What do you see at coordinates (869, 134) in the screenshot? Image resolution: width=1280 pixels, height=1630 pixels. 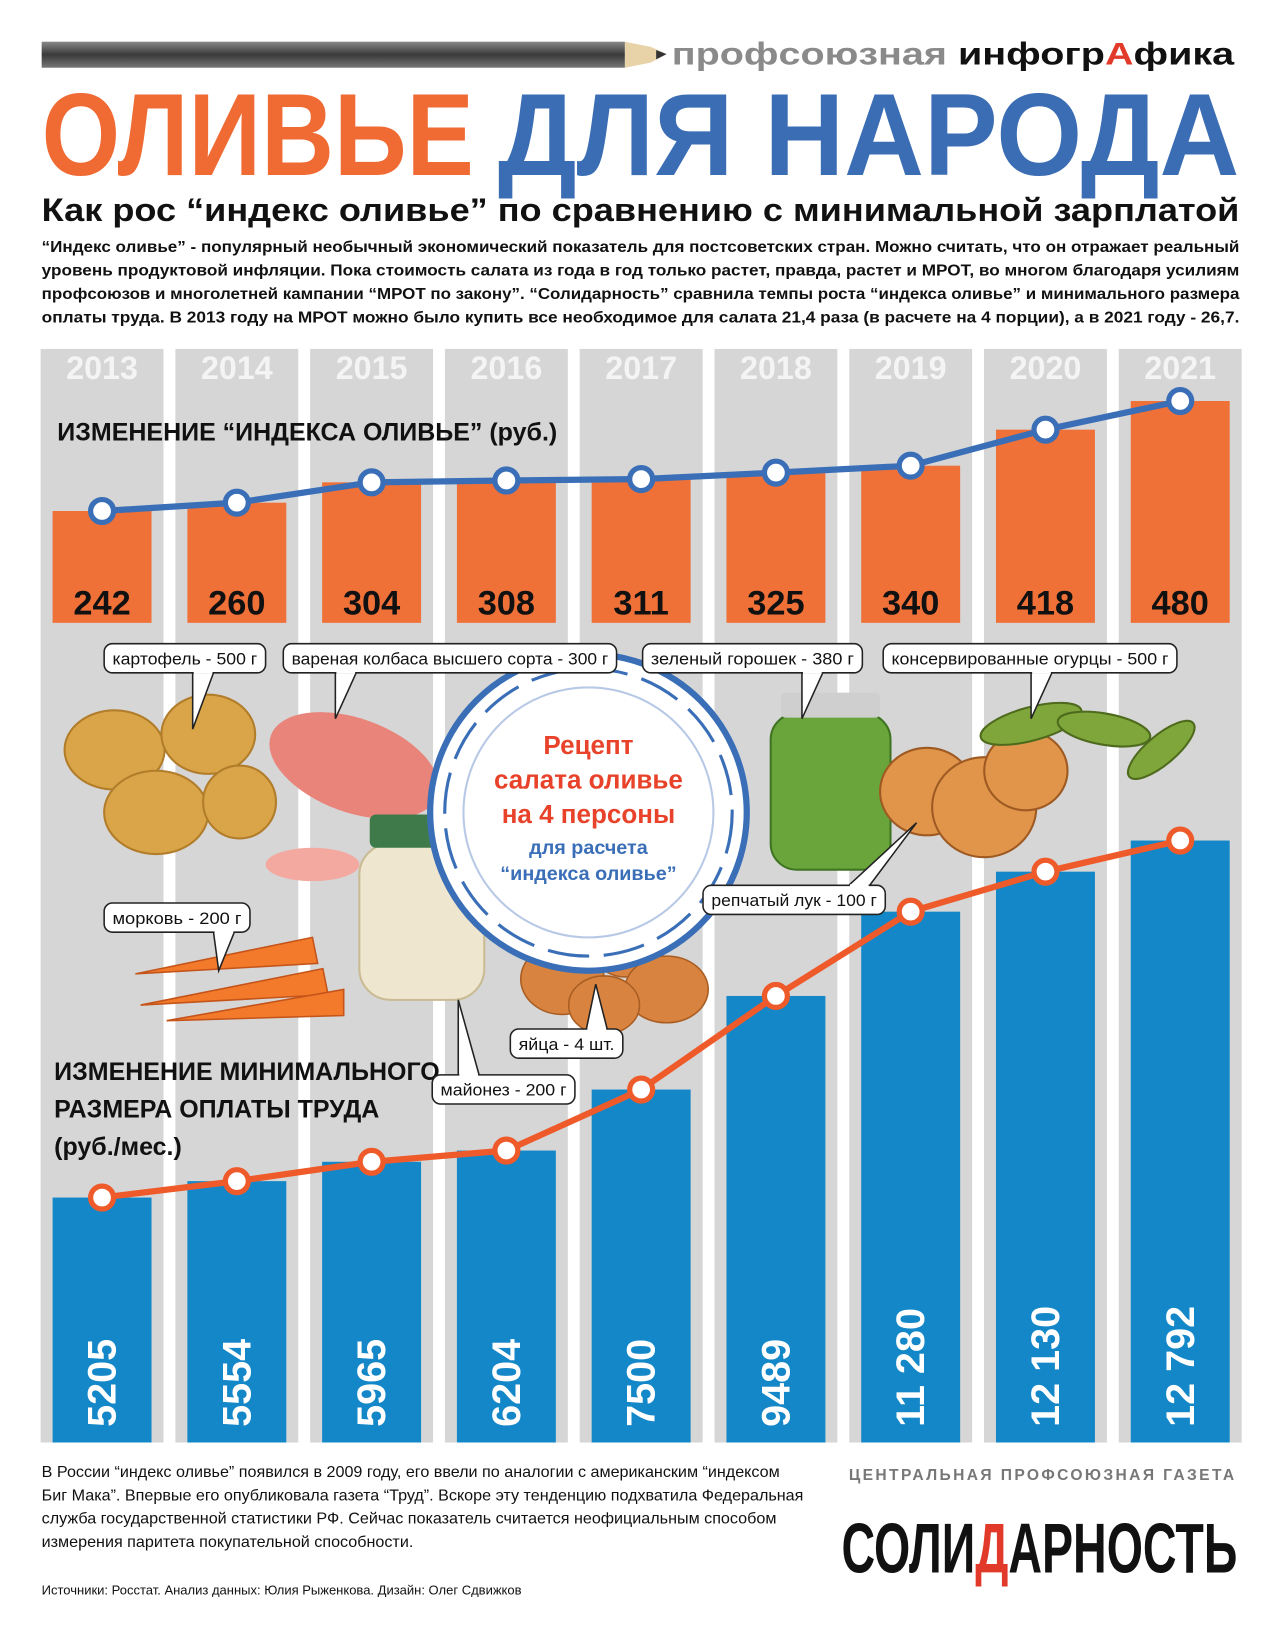 I see `title-part: ДЛЯ НАРОДА` at bounding box center [869, 134].